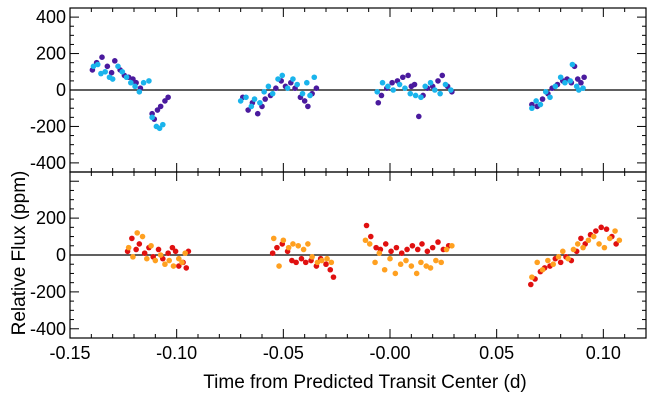 This screenshot has width=657, height=397. I want to click on x-axis-title: Time from Predicted Transit Center (d), so click(364, 382).